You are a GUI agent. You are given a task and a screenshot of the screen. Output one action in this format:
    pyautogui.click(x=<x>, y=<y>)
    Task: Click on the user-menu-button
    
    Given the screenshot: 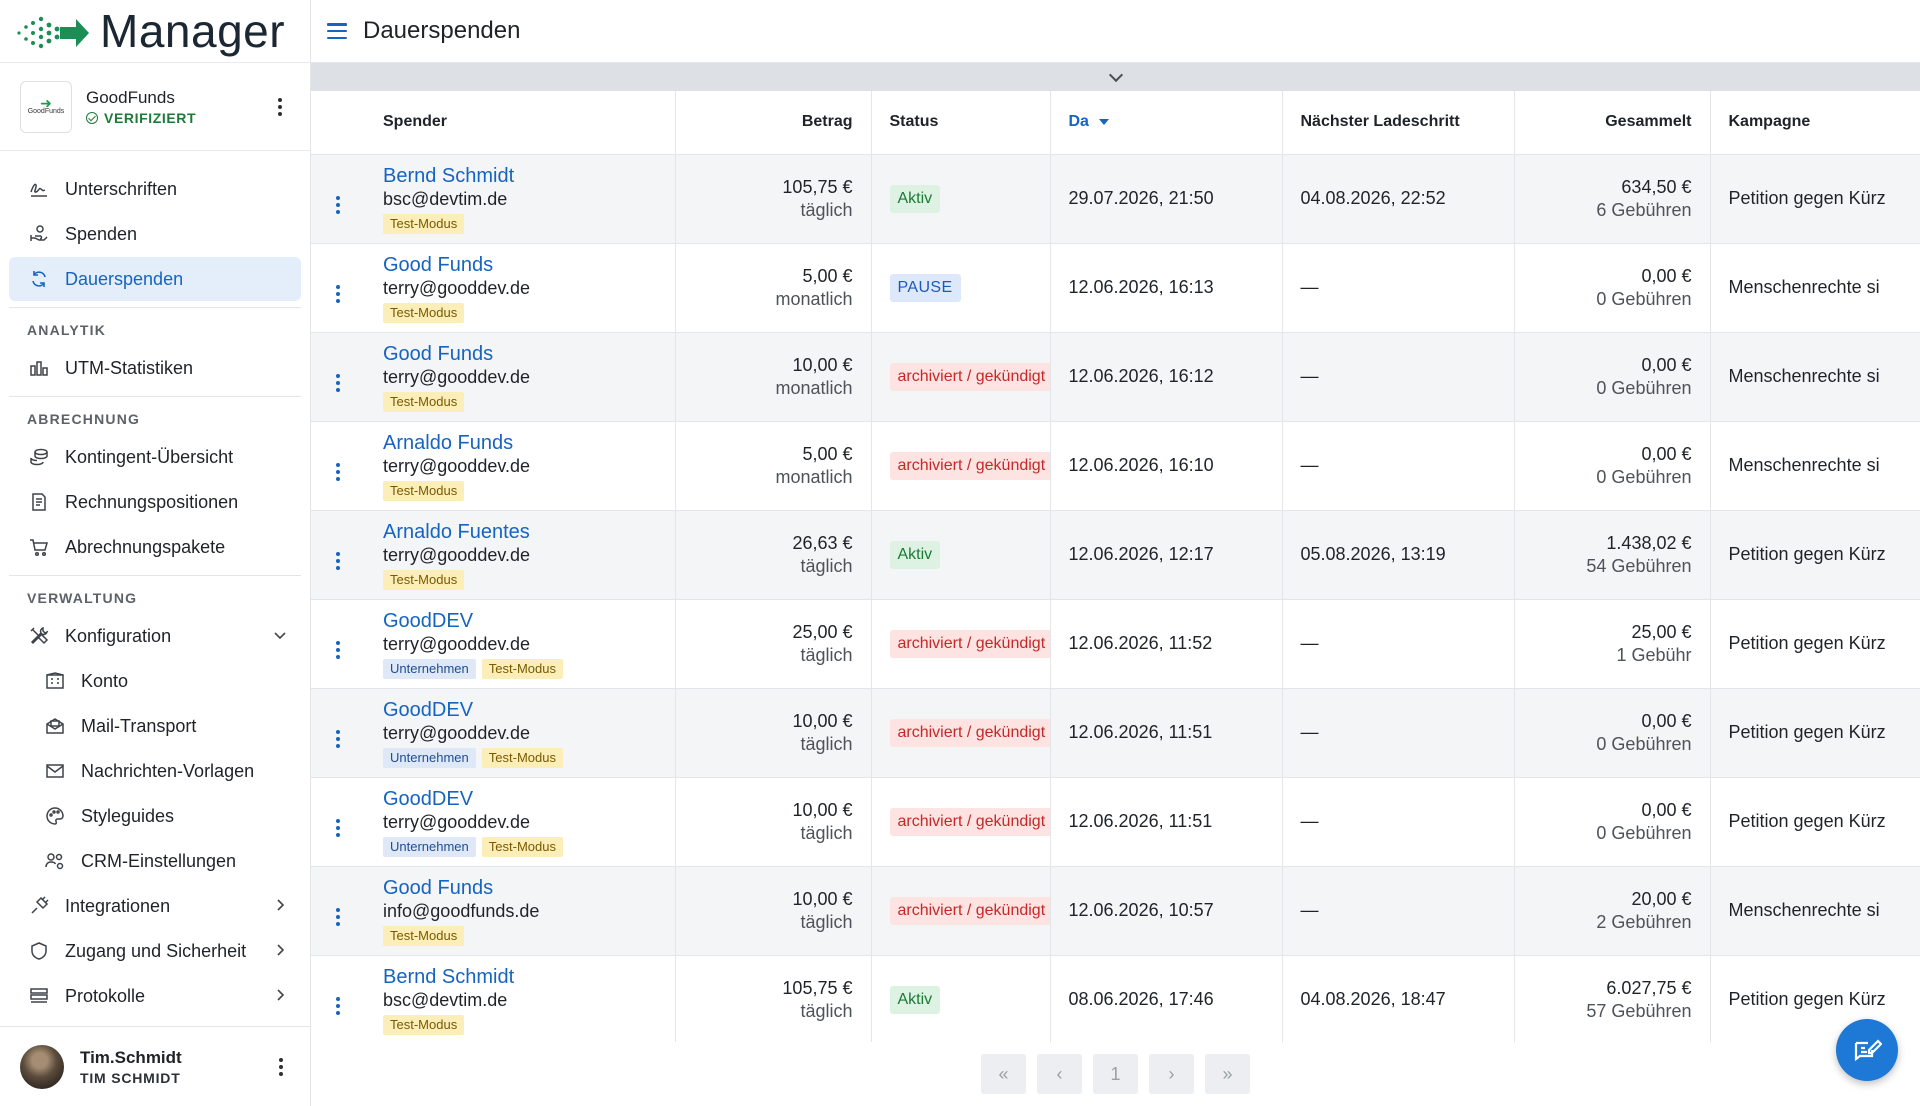 What is the action you would take?
    pyautogui.click(x=281, y=1067)
    